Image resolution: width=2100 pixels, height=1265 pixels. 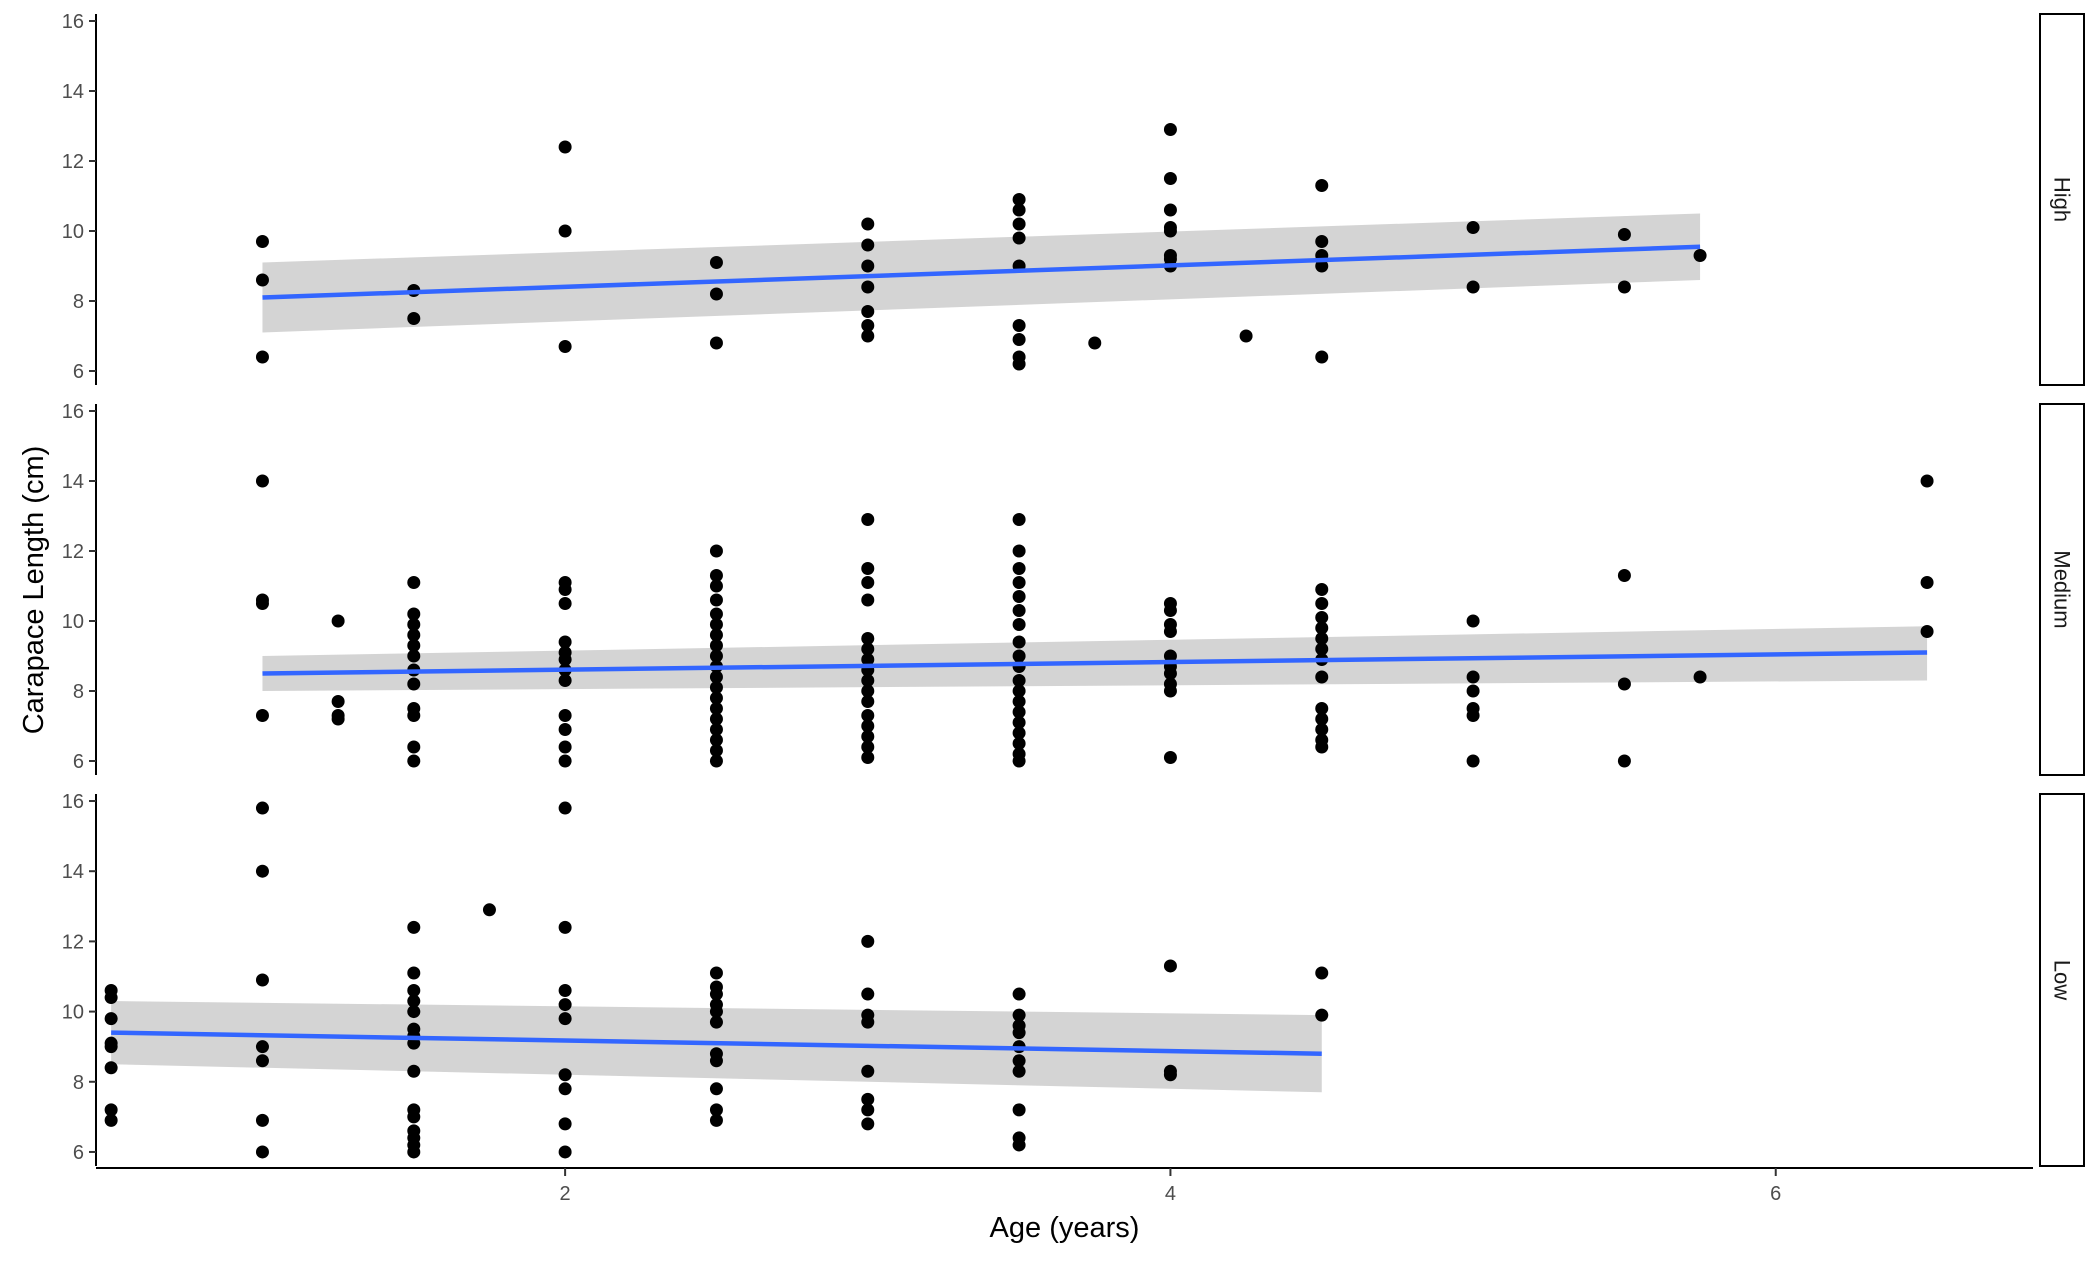 What do you see at coordinates (2062, 199) in the screenshot?
I see `facet-strip: High` at bounding box center [2062, 199].